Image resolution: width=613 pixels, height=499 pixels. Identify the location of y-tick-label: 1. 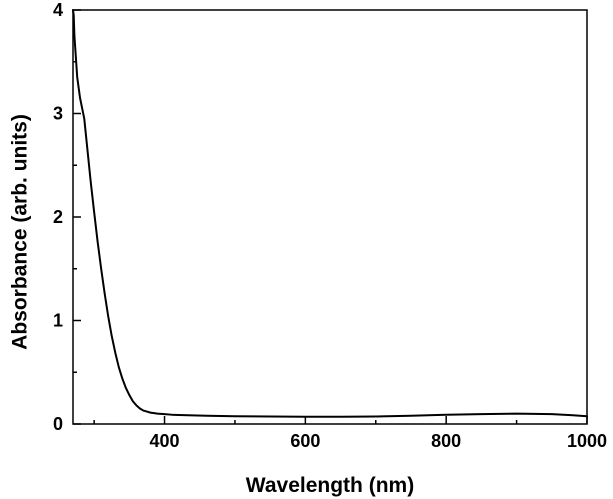
(58, 321).